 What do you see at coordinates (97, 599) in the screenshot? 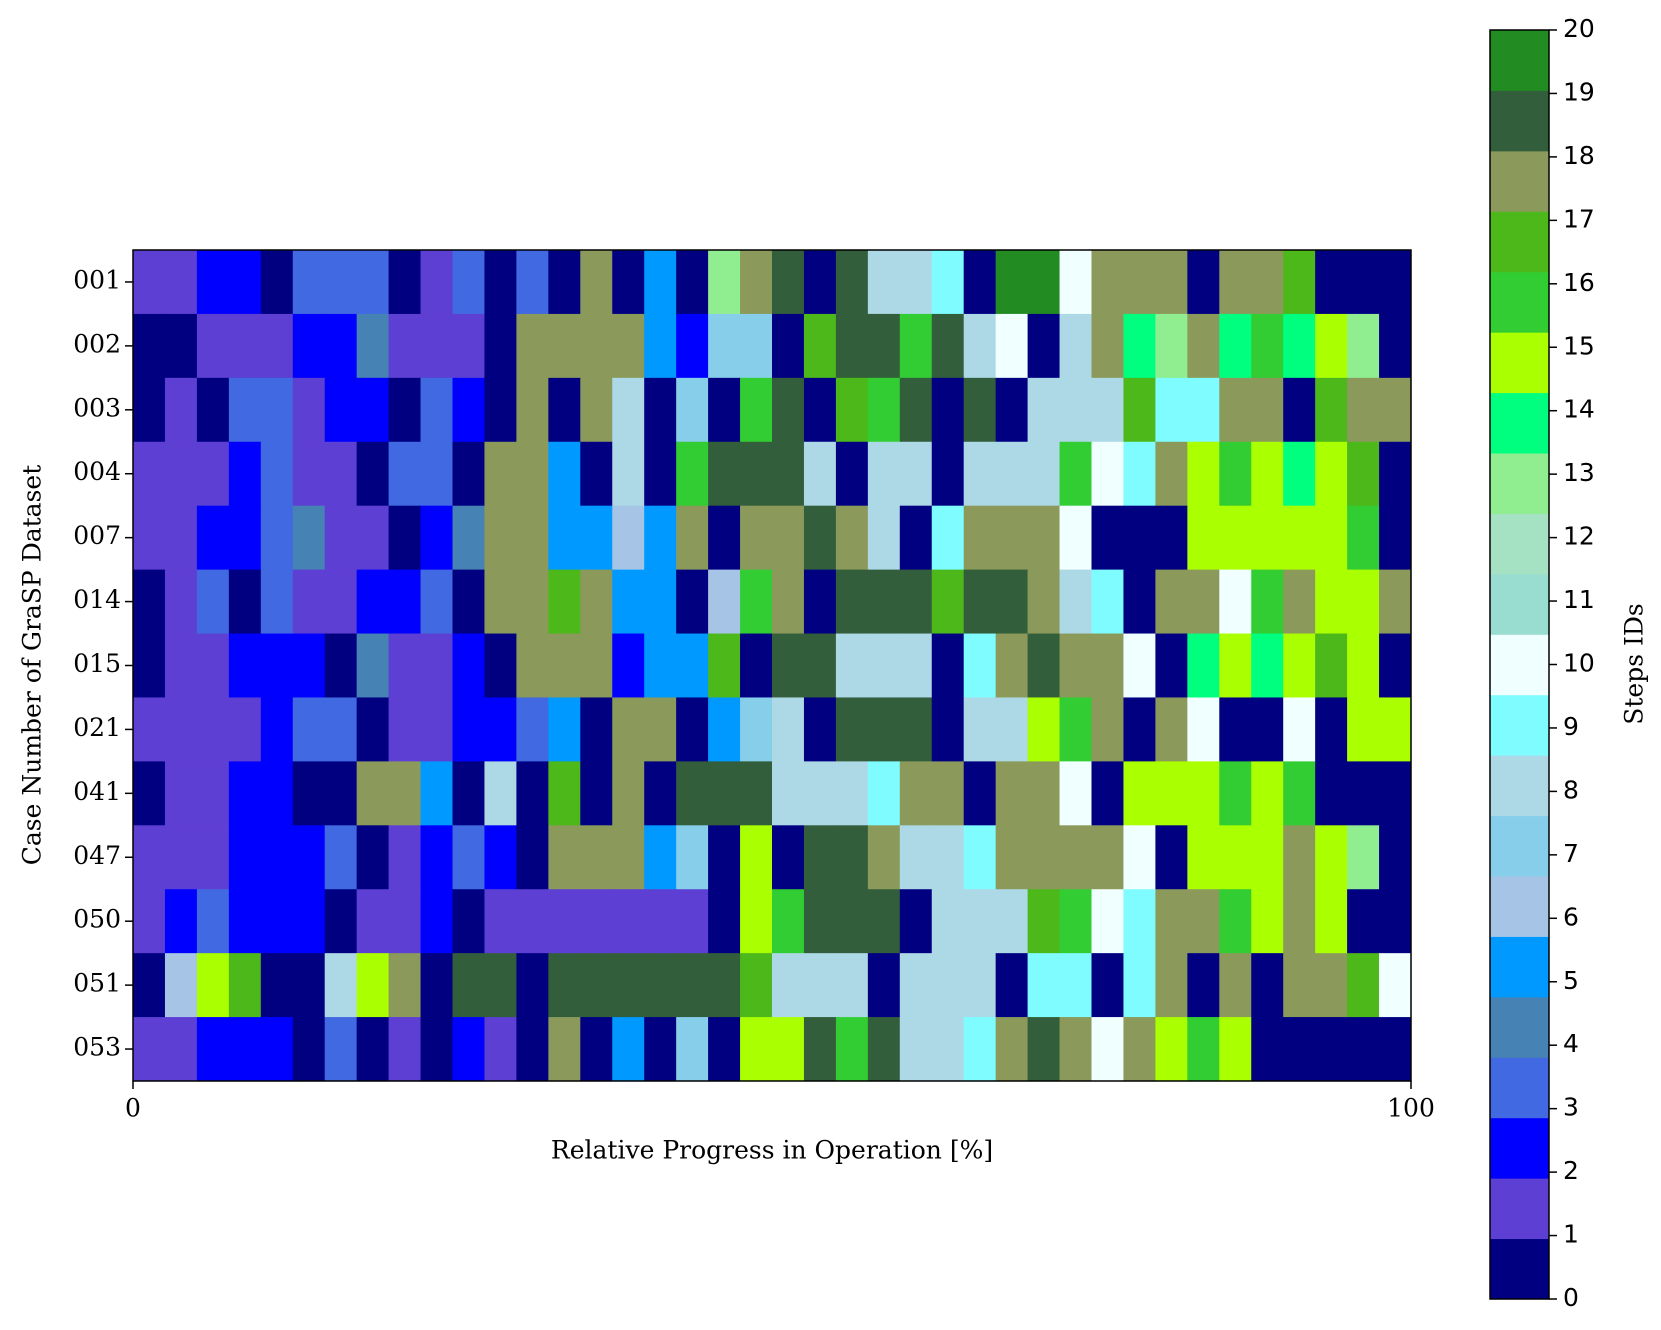
I see `y-tick-label: 014` at bounding box center [97, 599].